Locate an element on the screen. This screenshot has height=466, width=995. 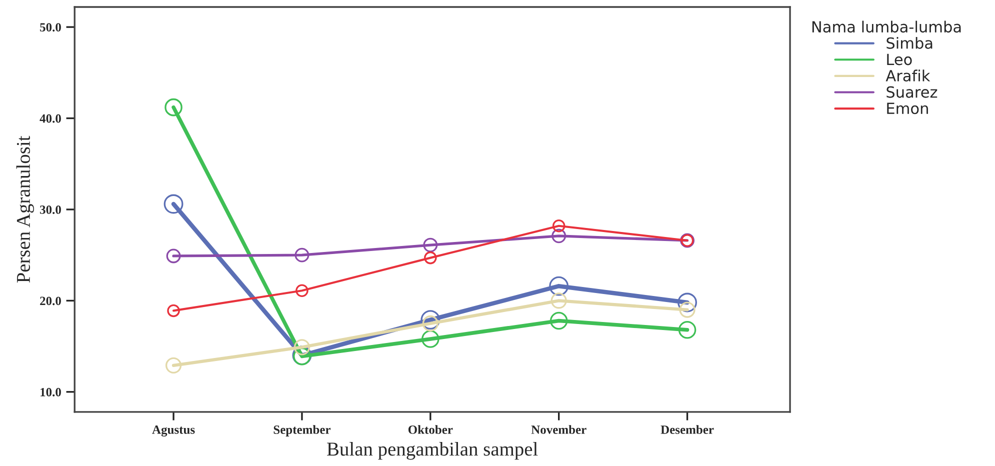
x-tick-label: Desember is located at coordinates (687, 429).